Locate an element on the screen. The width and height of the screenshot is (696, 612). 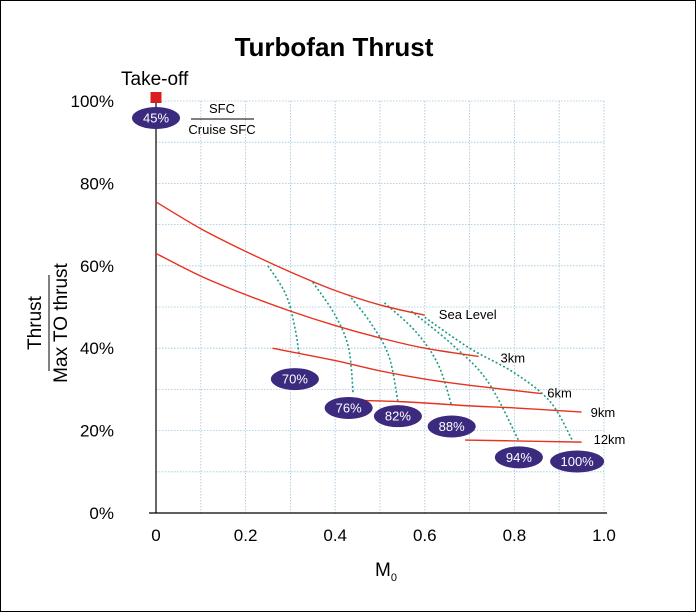
y-axis-title: Thrust Max TO thrust is located at coordinates (48, 322).